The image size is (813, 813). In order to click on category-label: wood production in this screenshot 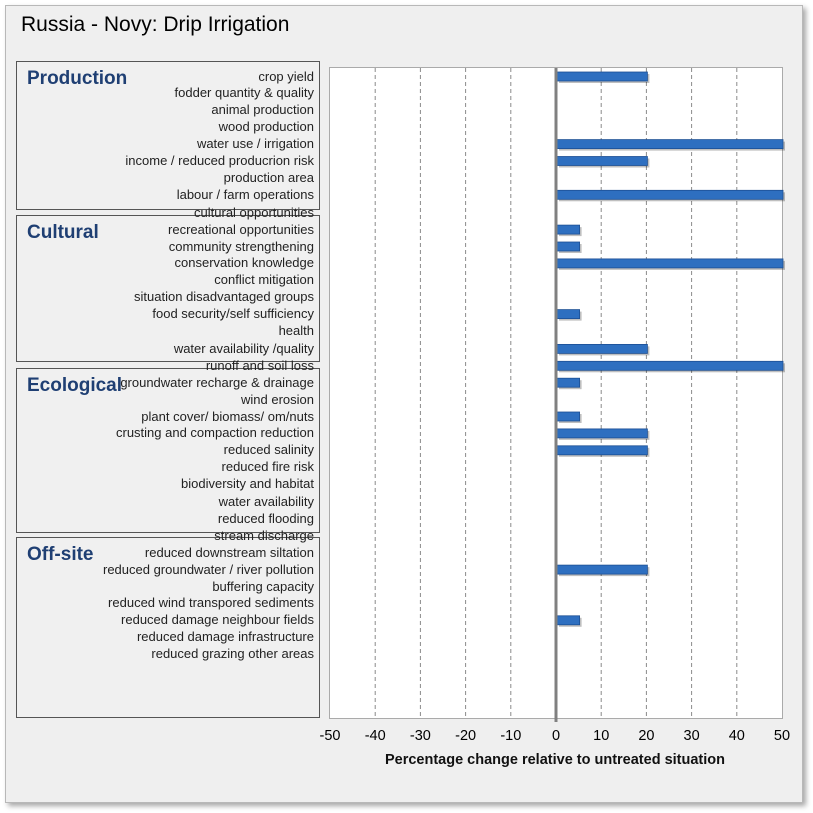, I will do `click(266, 127)`.